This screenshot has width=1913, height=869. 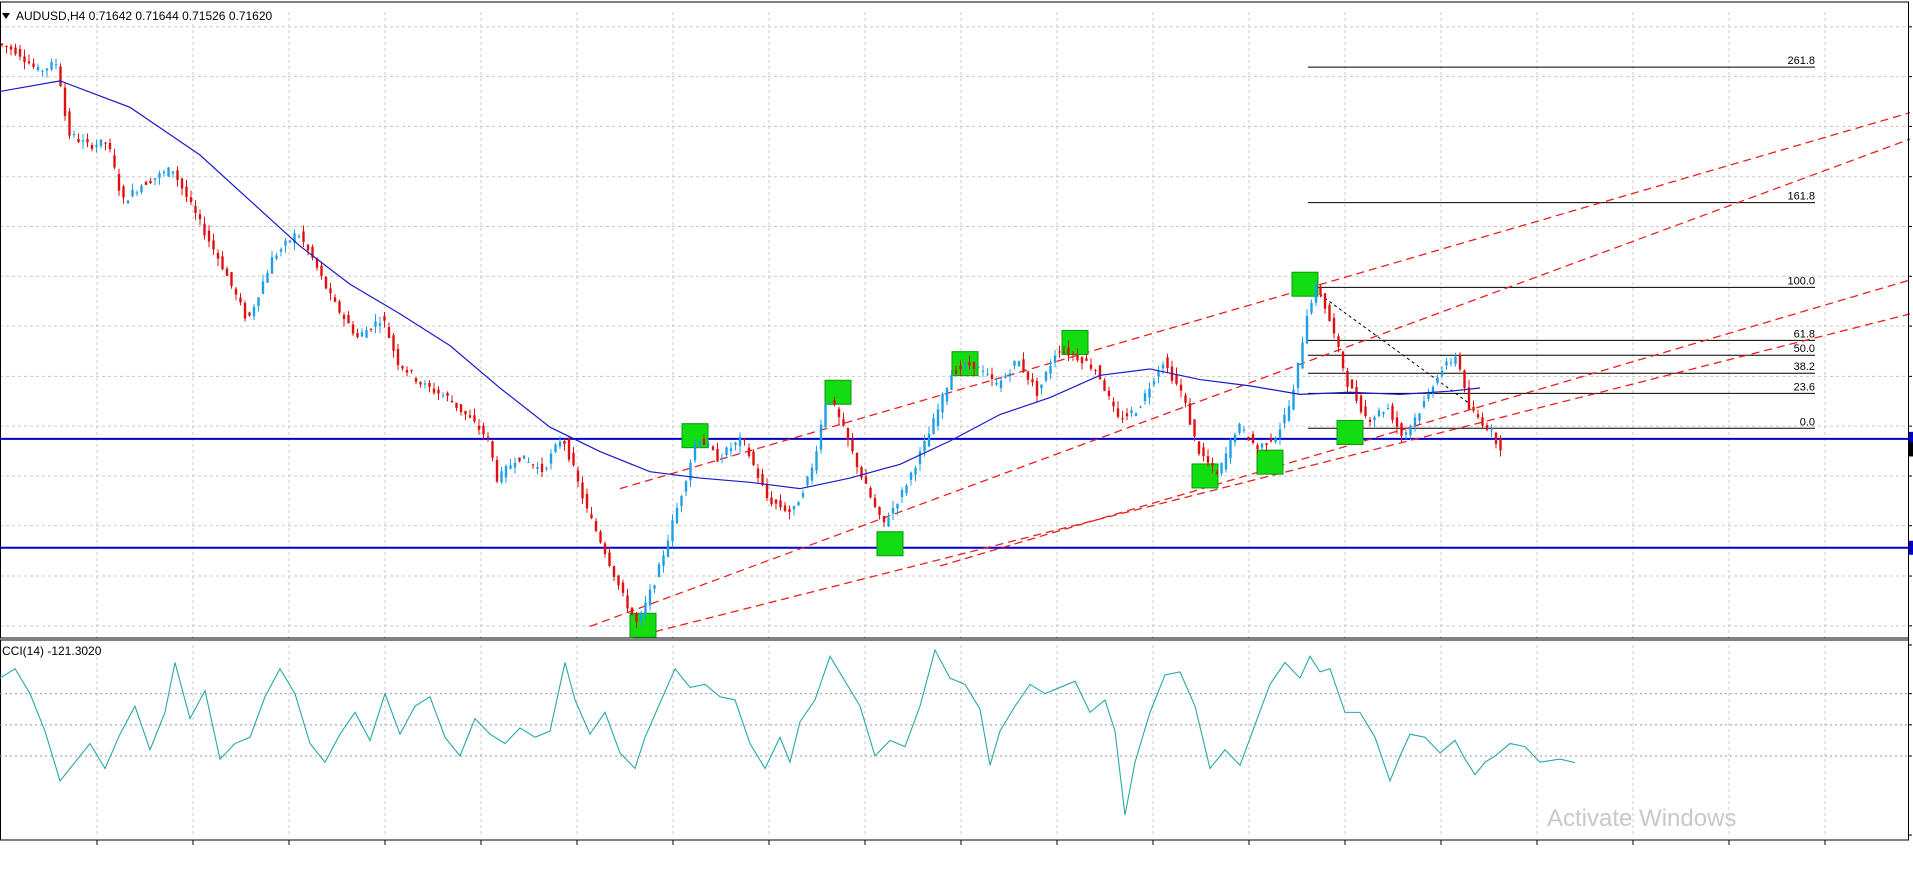 What do you see at coordinates (6, 16) in the screenshot?
I see `triangle-down-icon` at bounding box center [6, 16].